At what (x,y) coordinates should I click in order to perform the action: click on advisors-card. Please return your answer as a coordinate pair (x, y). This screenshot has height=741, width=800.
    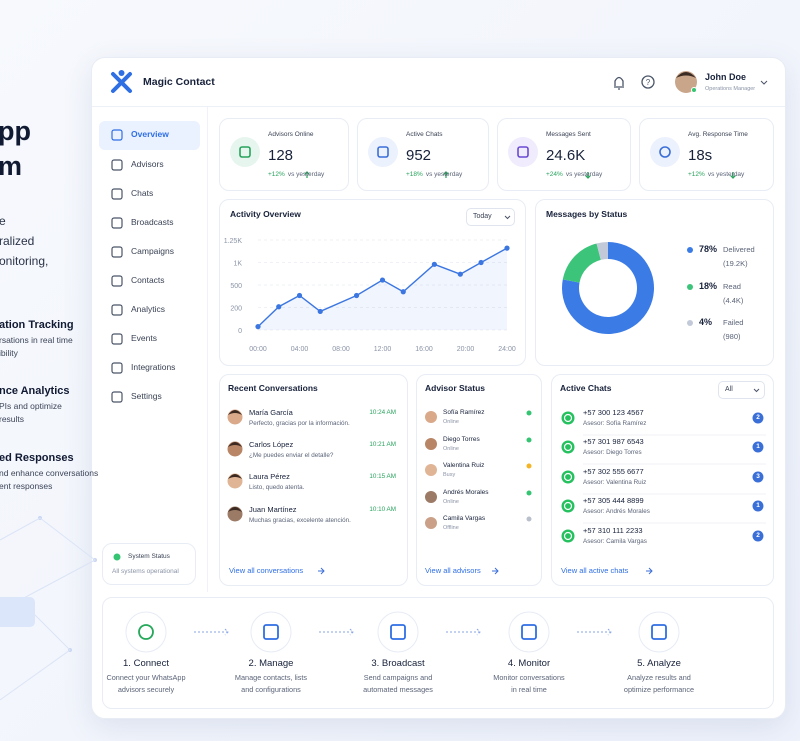
    Looking at the image, I should click on (479, 480).